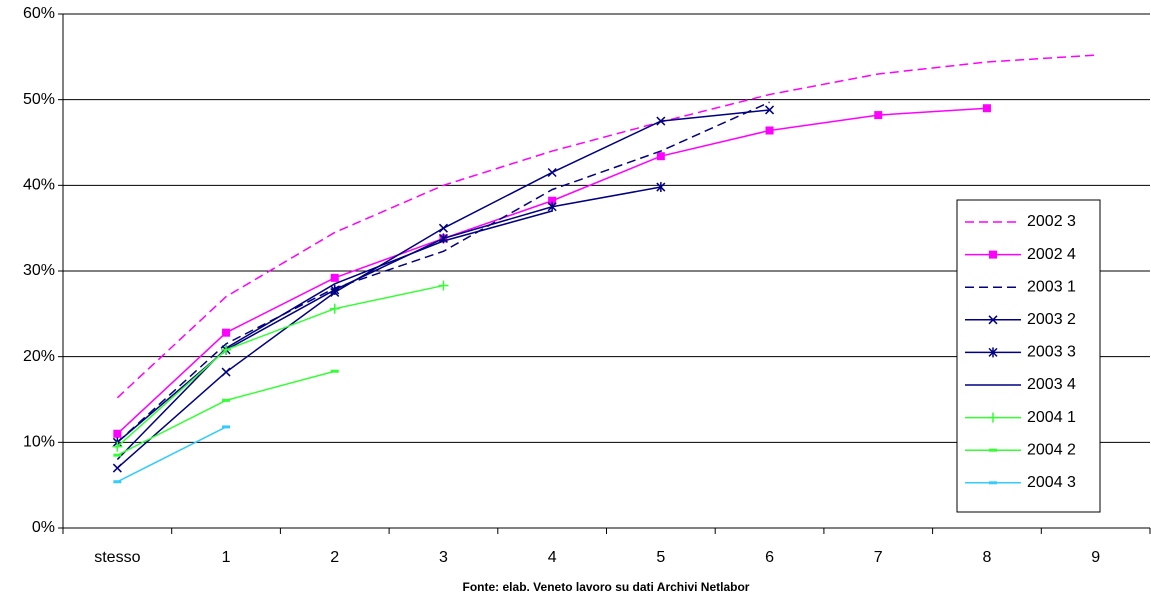 This screenshot has width=1151, height=600. Describe the element at coordinates (1051, 352) in the screenshot. I see `legend-label: 2003 3` at that location.